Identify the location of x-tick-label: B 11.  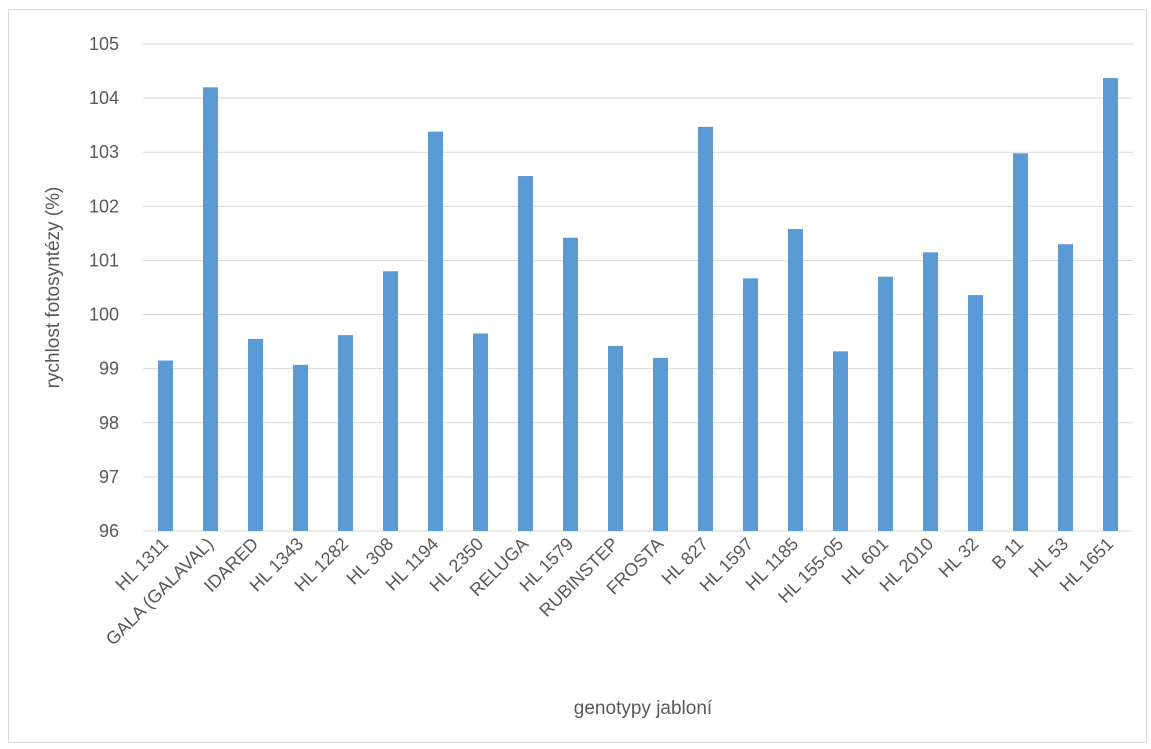
(1007, 553).